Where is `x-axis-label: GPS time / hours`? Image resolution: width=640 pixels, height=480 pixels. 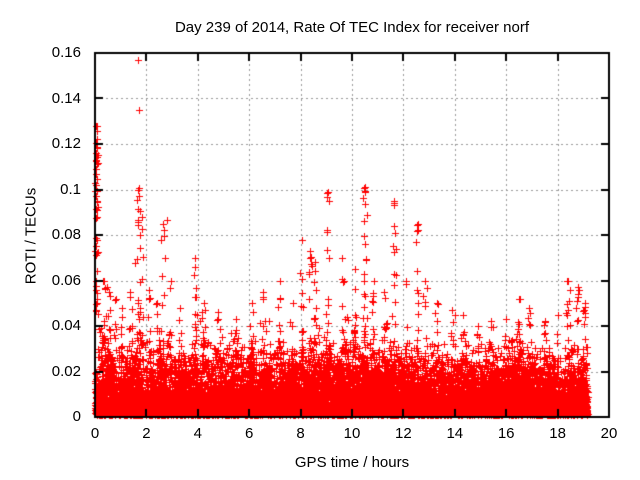
x-axis-label: GPS time / hours is located at coordinates (352, 462).